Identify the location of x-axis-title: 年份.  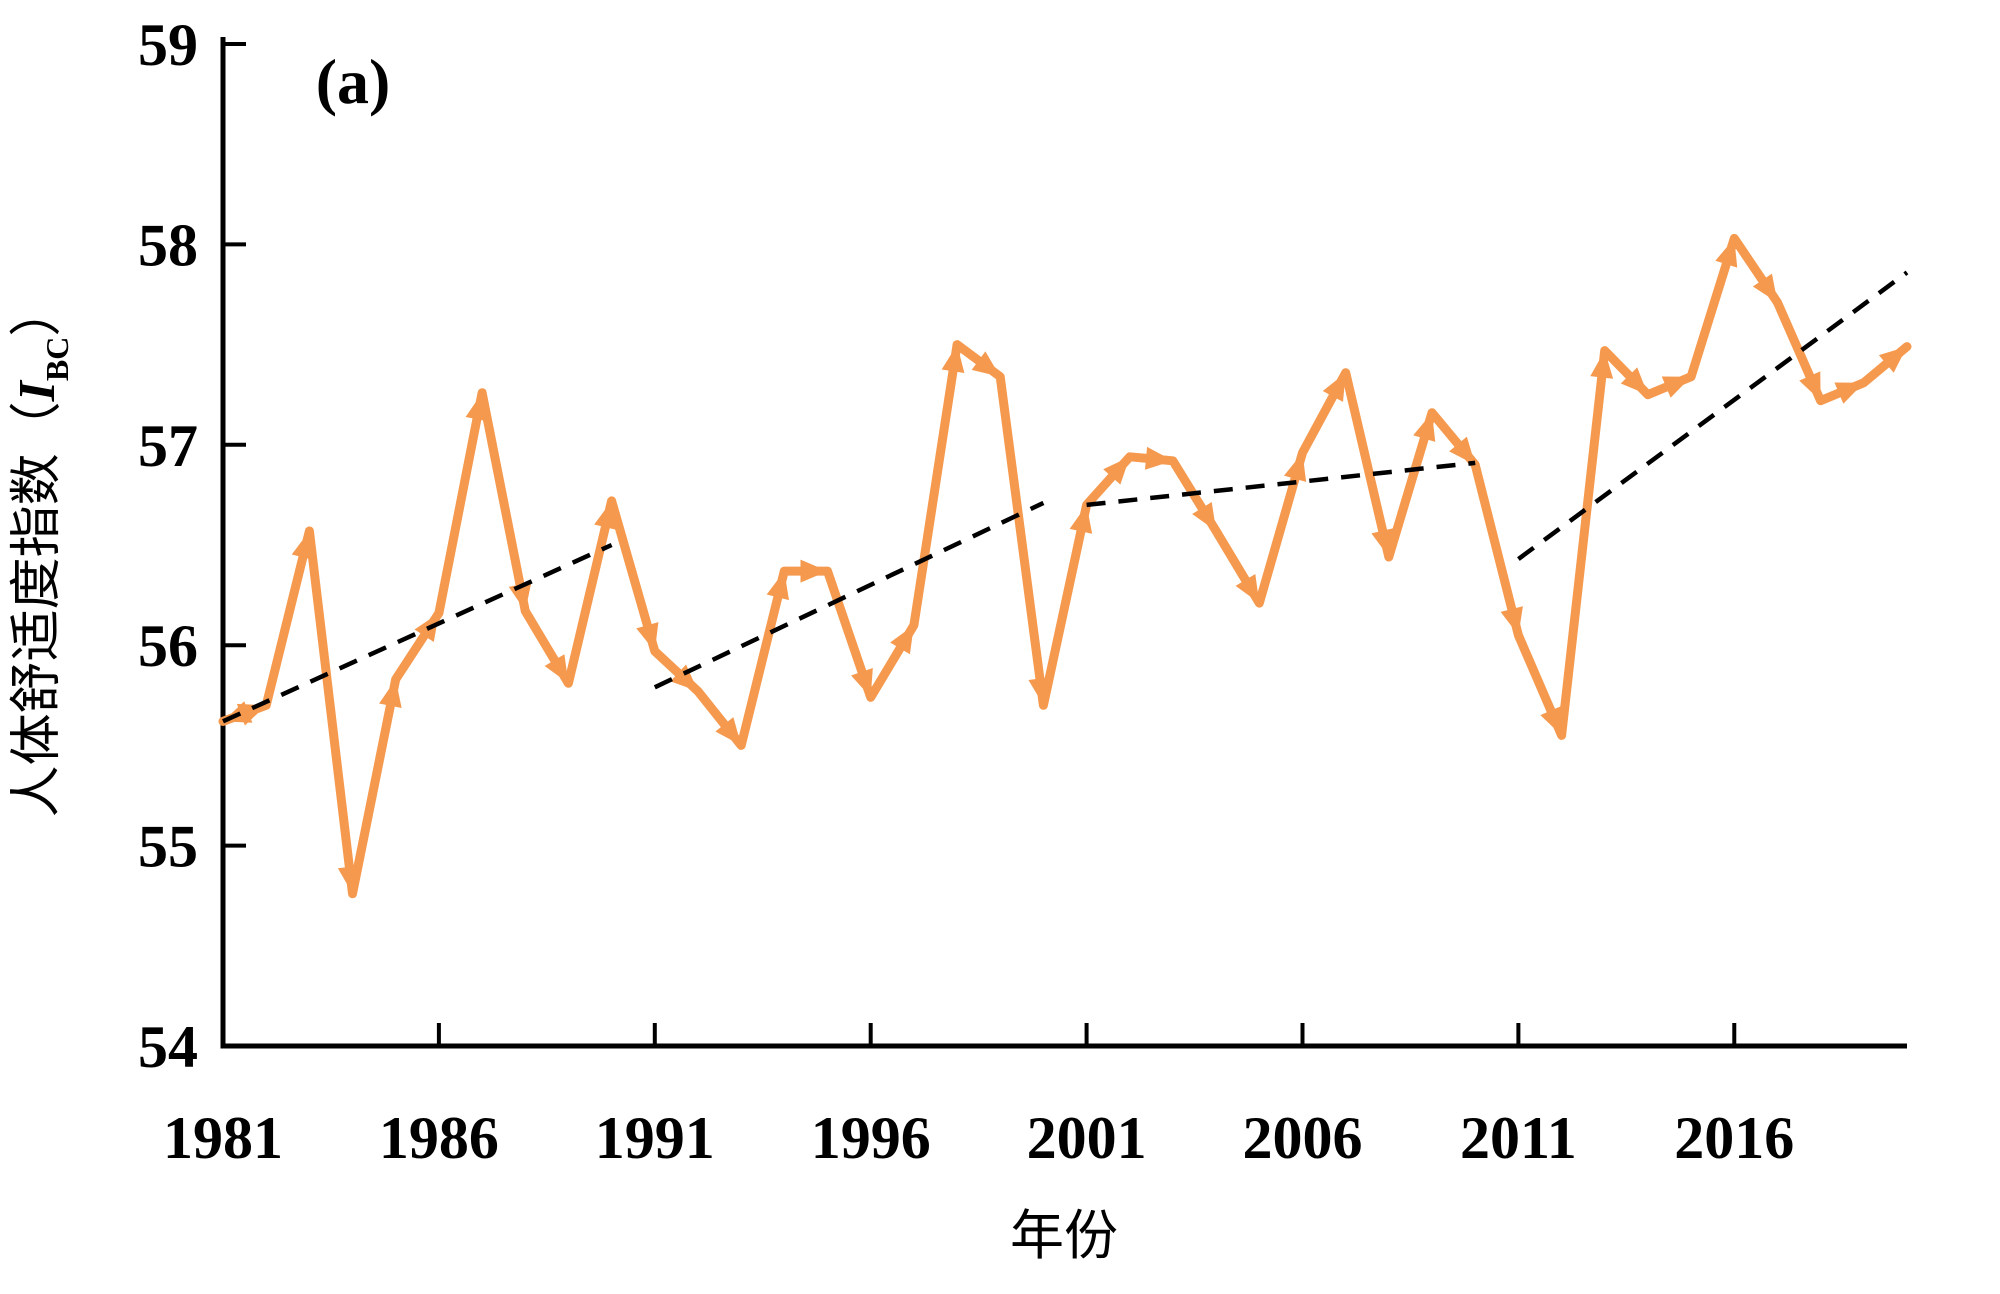
(1064, 1236).